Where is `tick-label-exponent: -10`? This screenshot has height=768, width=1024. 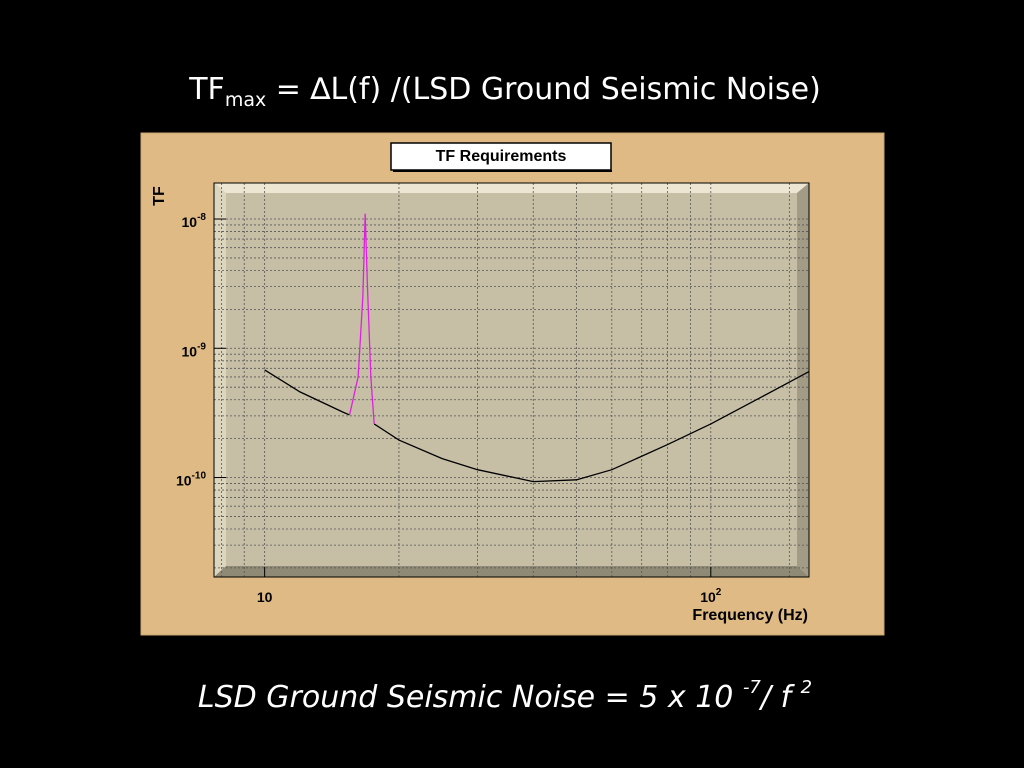
tick-label-exponent: -10 is located at coordinates (199, 475).